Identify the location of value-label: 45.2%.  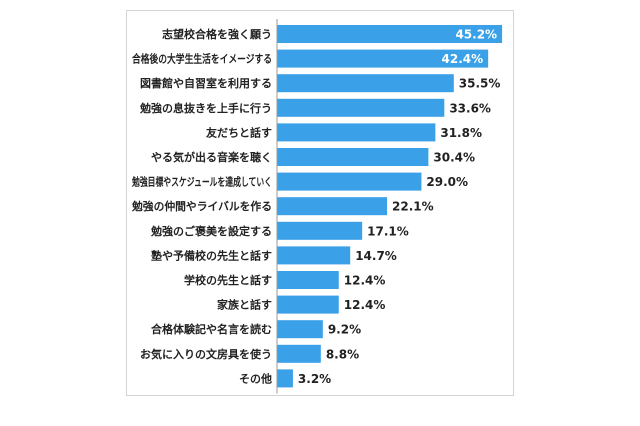
(476, 35).